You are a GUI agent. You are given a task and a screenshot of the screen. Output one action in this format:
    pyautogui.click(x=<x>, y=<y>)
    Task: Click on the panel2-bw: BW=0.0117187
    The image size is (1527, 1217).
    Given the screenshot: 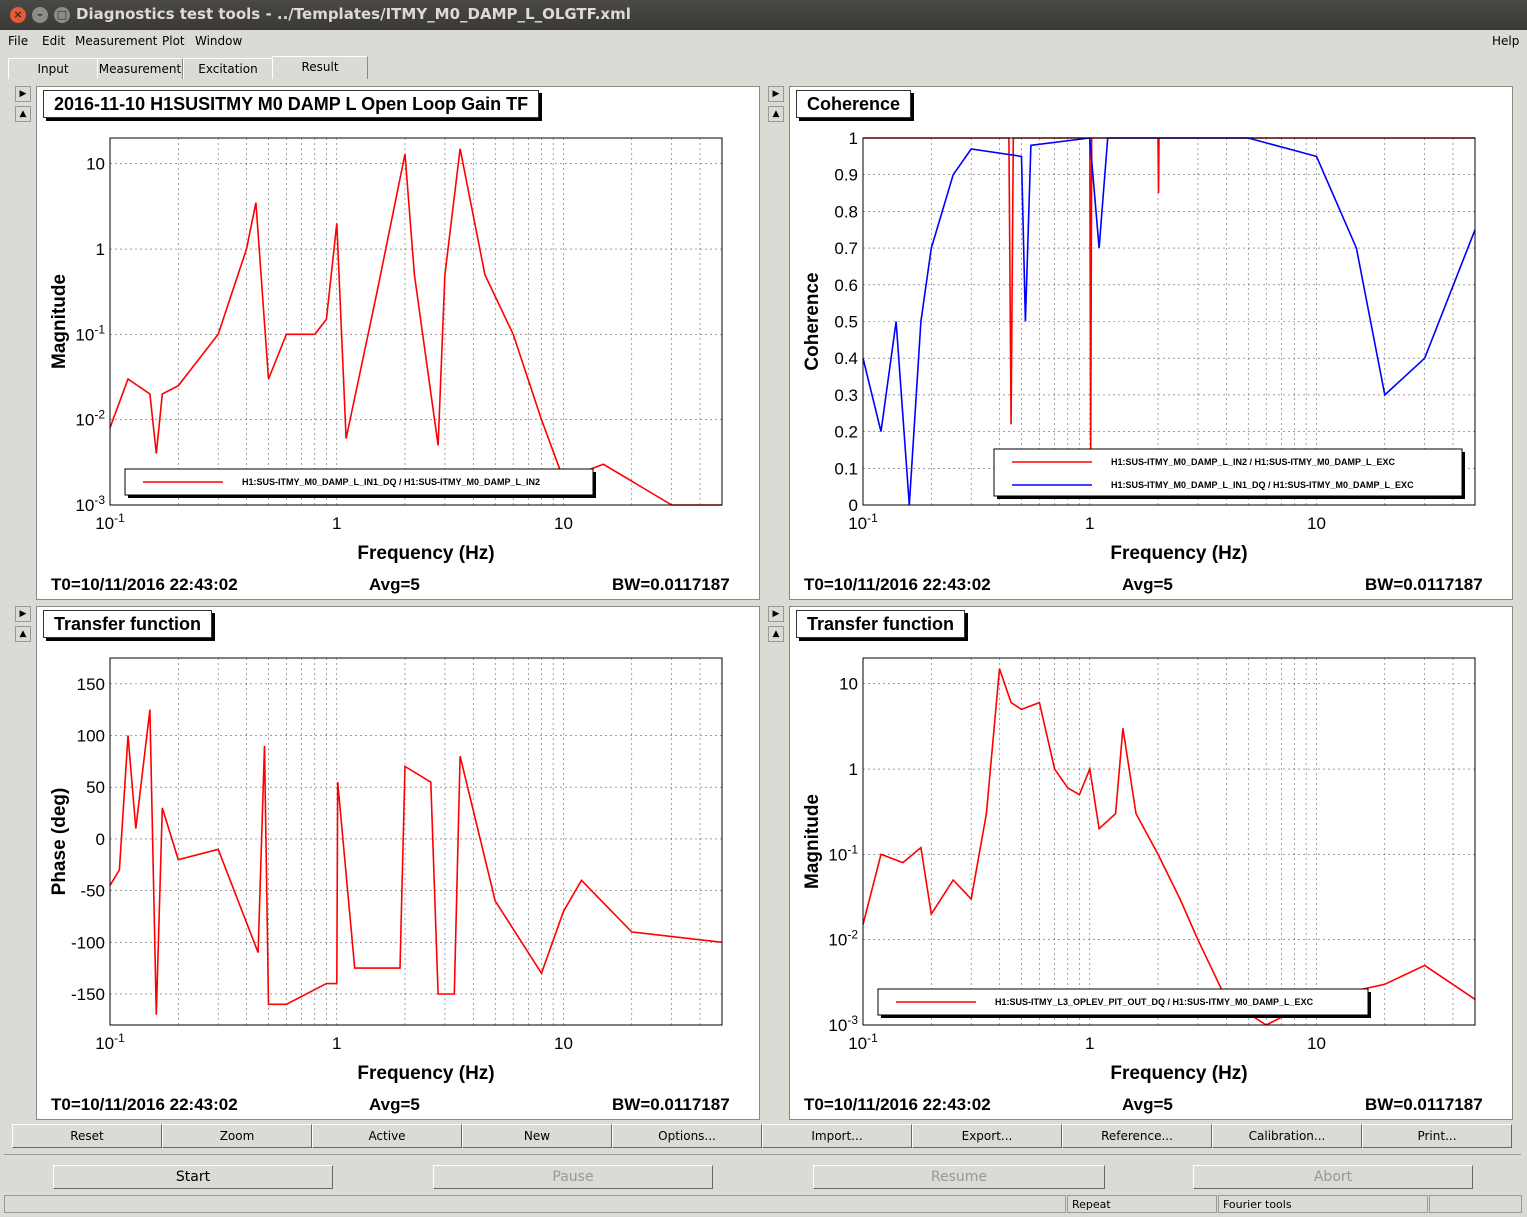 What is the action you would take?
    pyautogui.click(x=1424, y=584)
    